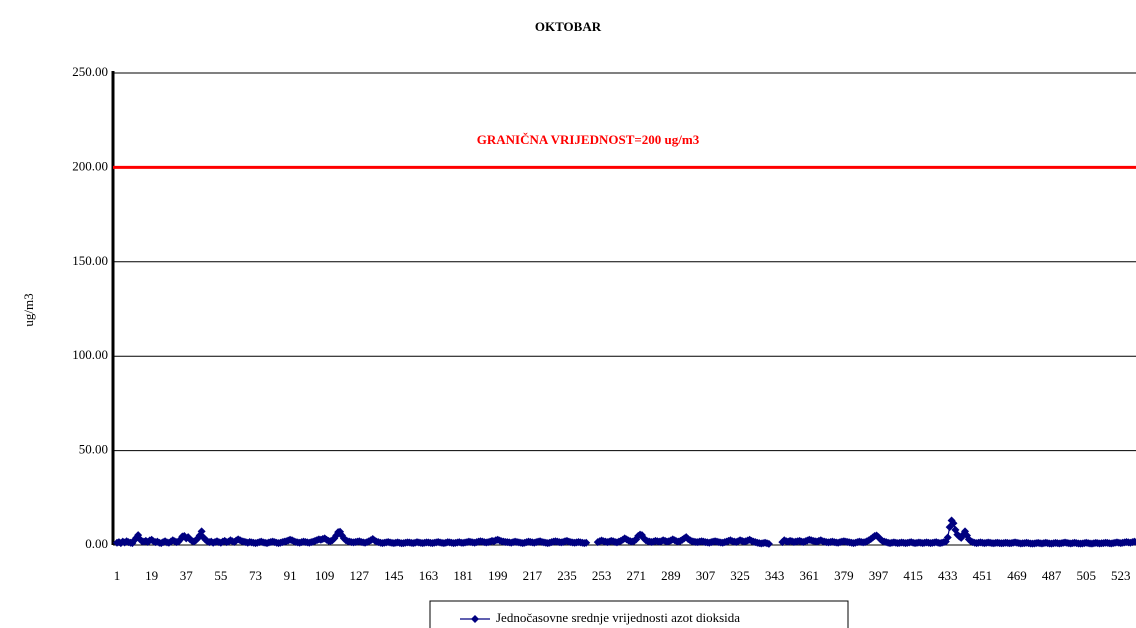  I want to click on x-tick-label: 37, so click(187, 575).